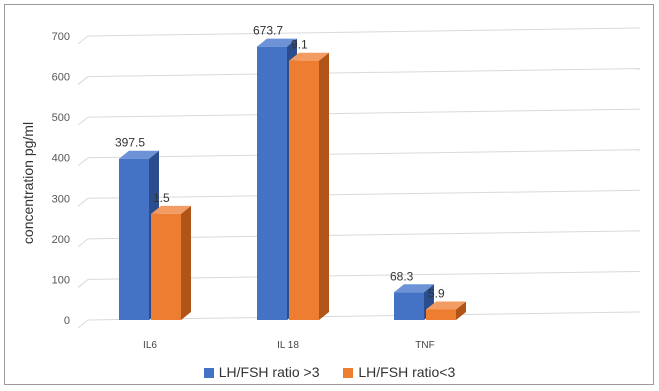 Image resolution: width=659 pixels, height=391 pixels. I want to click on x-tick-label: IL 18, so click(288, 345).